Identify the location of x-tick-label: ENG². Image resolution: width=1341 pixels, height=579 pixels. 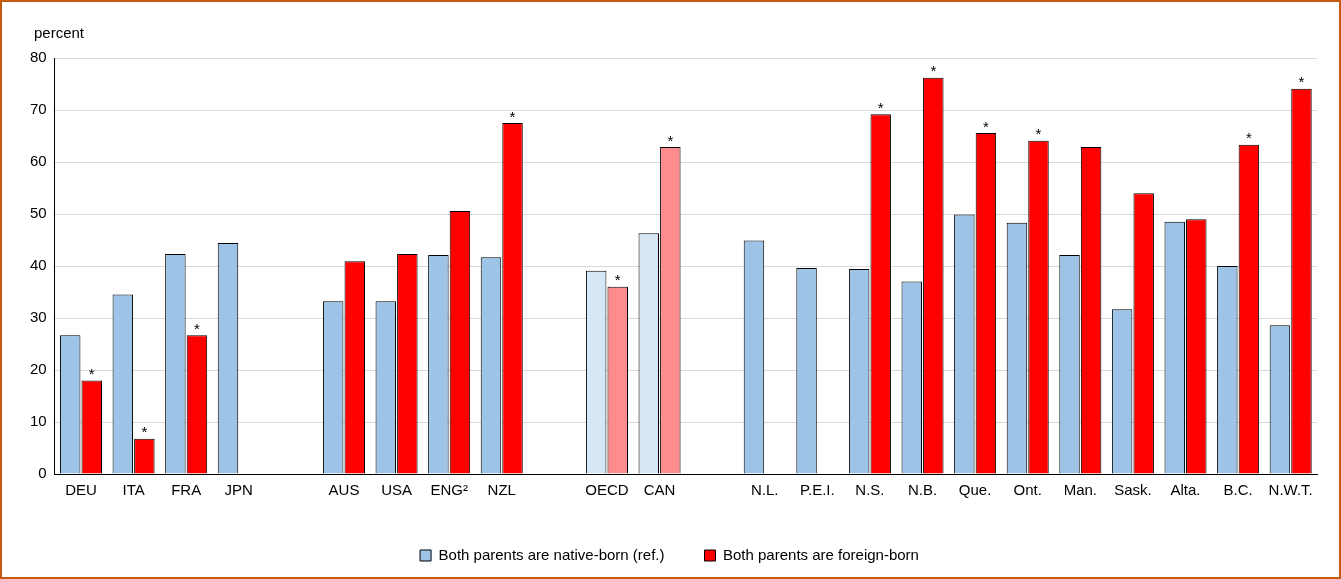
(449, 490).